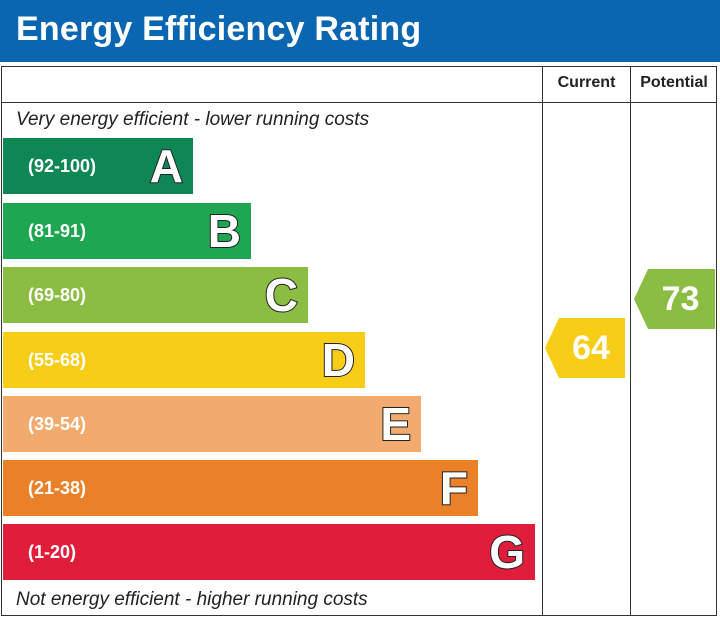  Describe the element at coordinates (224, 231) in the screenshot. I see `band-letter-label: B` at that location.